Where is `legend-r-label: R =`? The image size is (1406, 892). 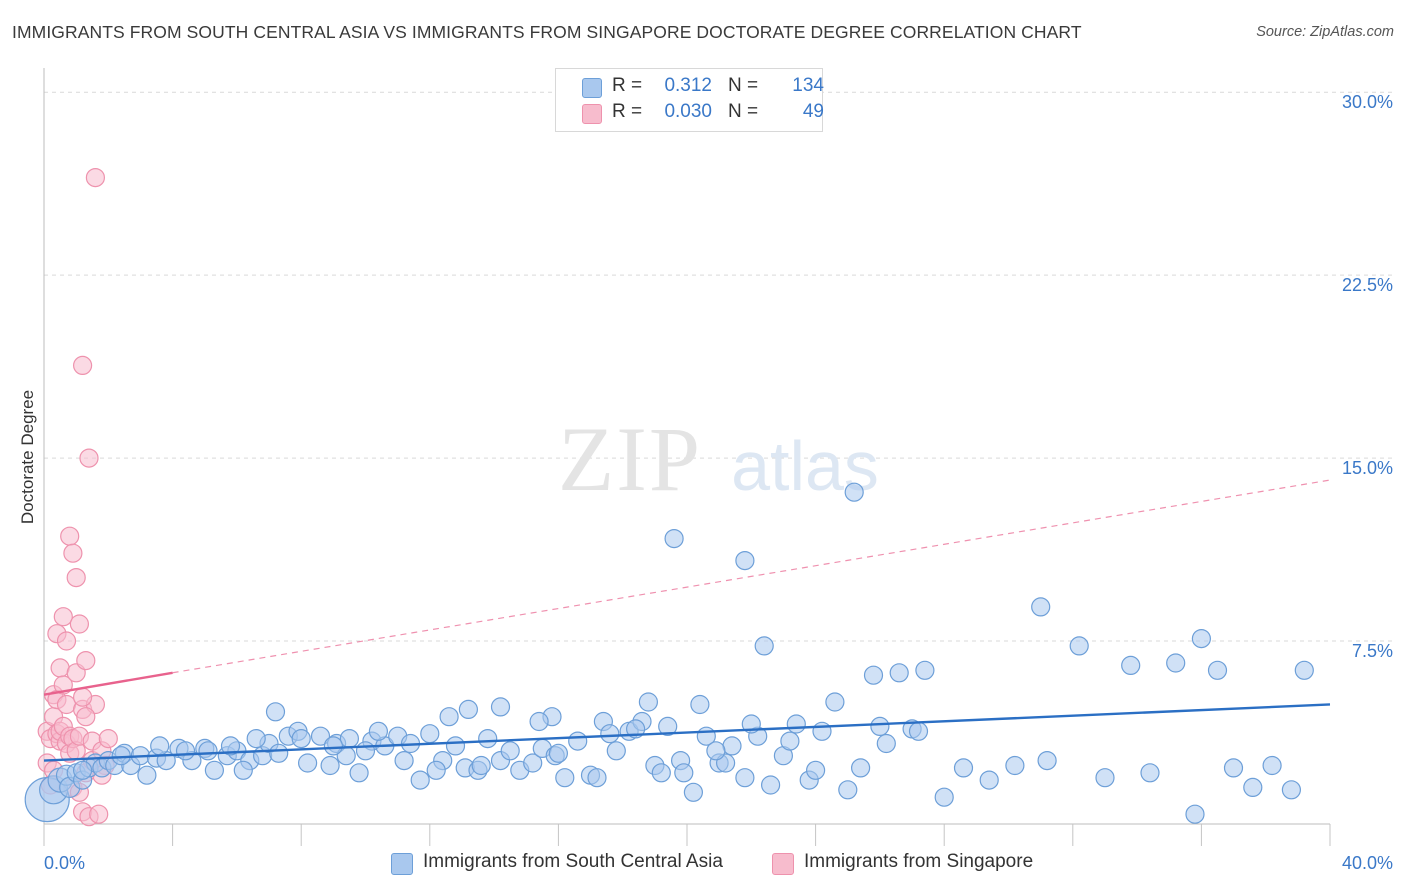 legend-r-label: R = is located at coordinates (627, 111).